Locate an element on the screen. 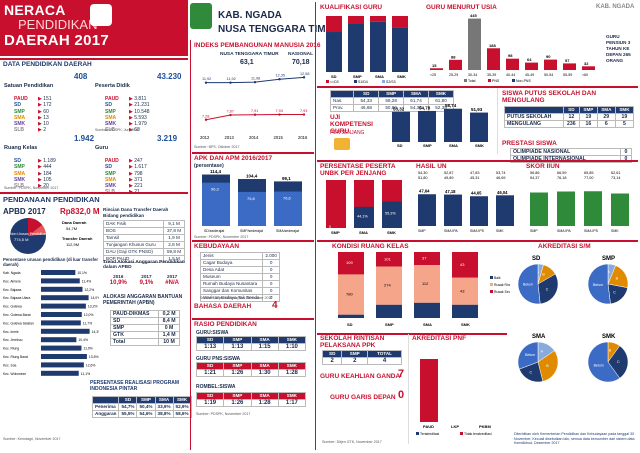  kec-label: Kab. Ngada is located at coordinates (12, 273).